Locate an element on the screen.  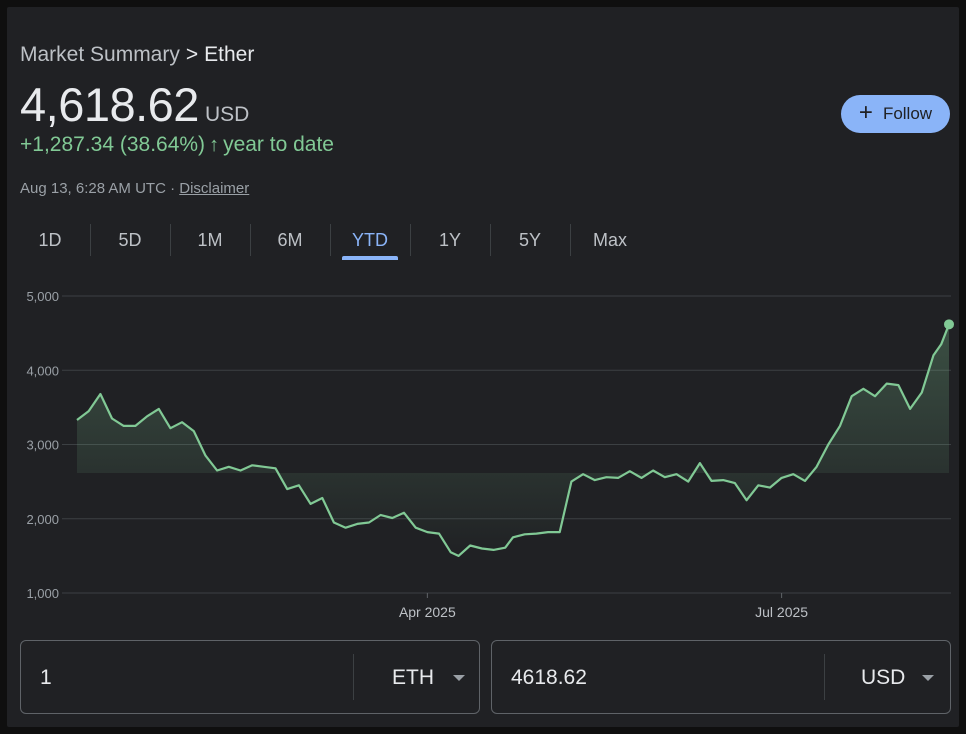
price-value: 4,618.62 is located at coordinates (109, 104).